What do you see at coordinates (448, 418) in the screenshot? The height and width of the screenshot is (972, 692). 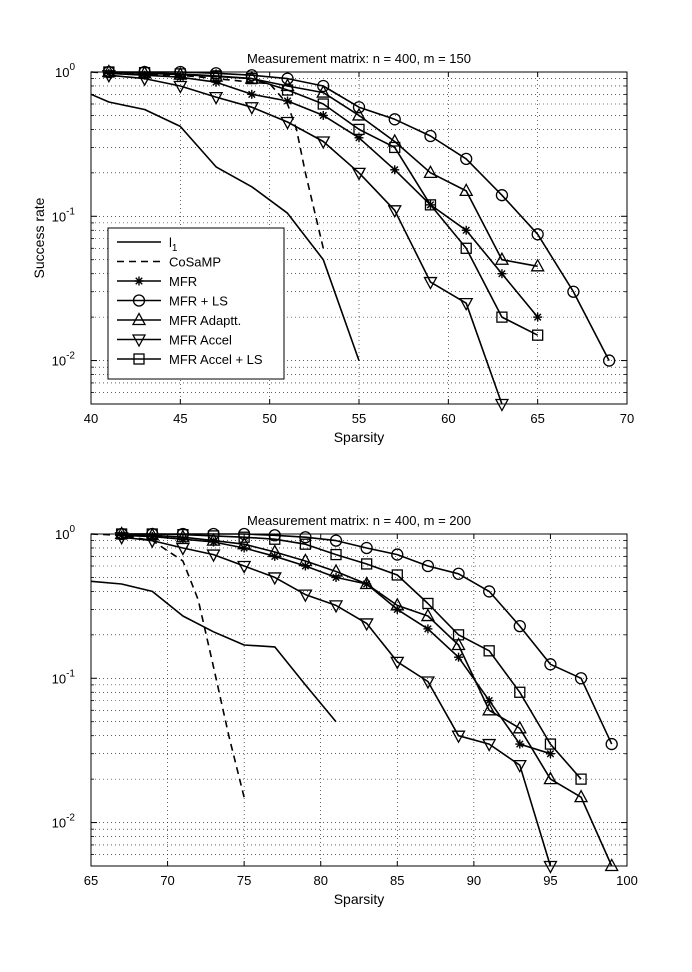 I see `x-tick-label: 60` at bounding box center [448, 418].